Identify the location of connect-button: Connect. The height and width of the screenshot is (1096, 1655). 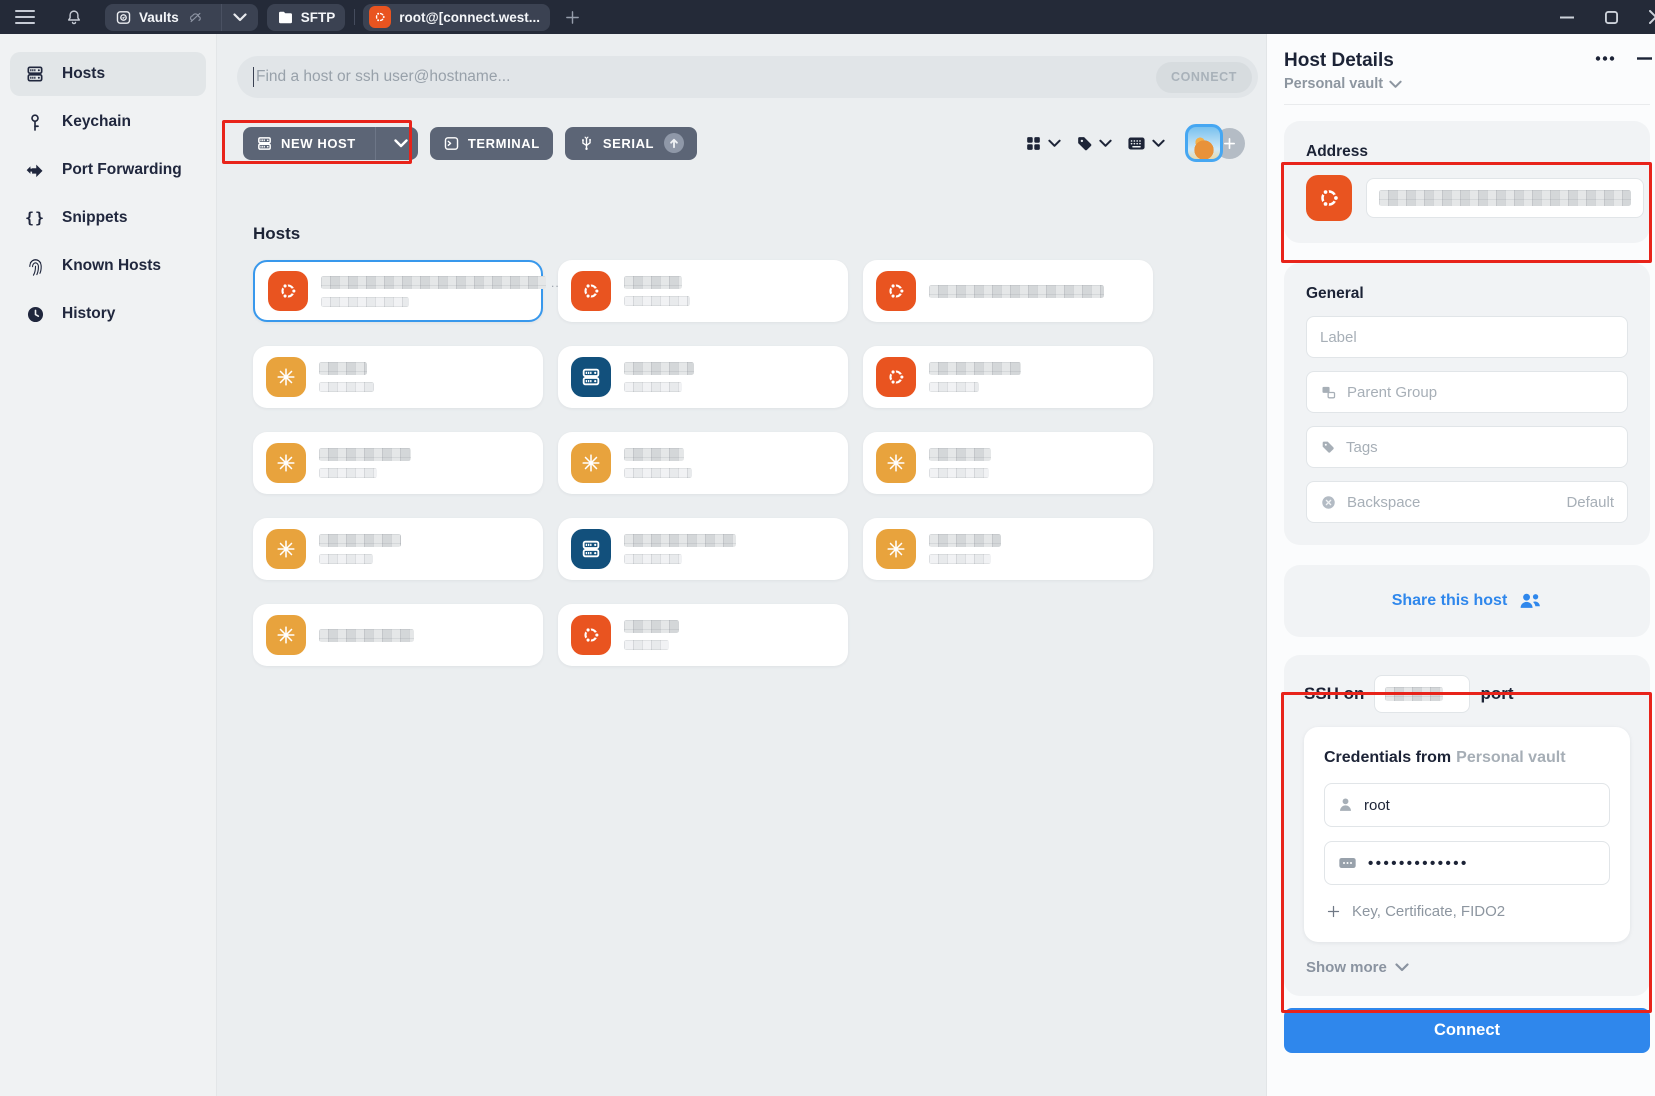
(1467, 1030).